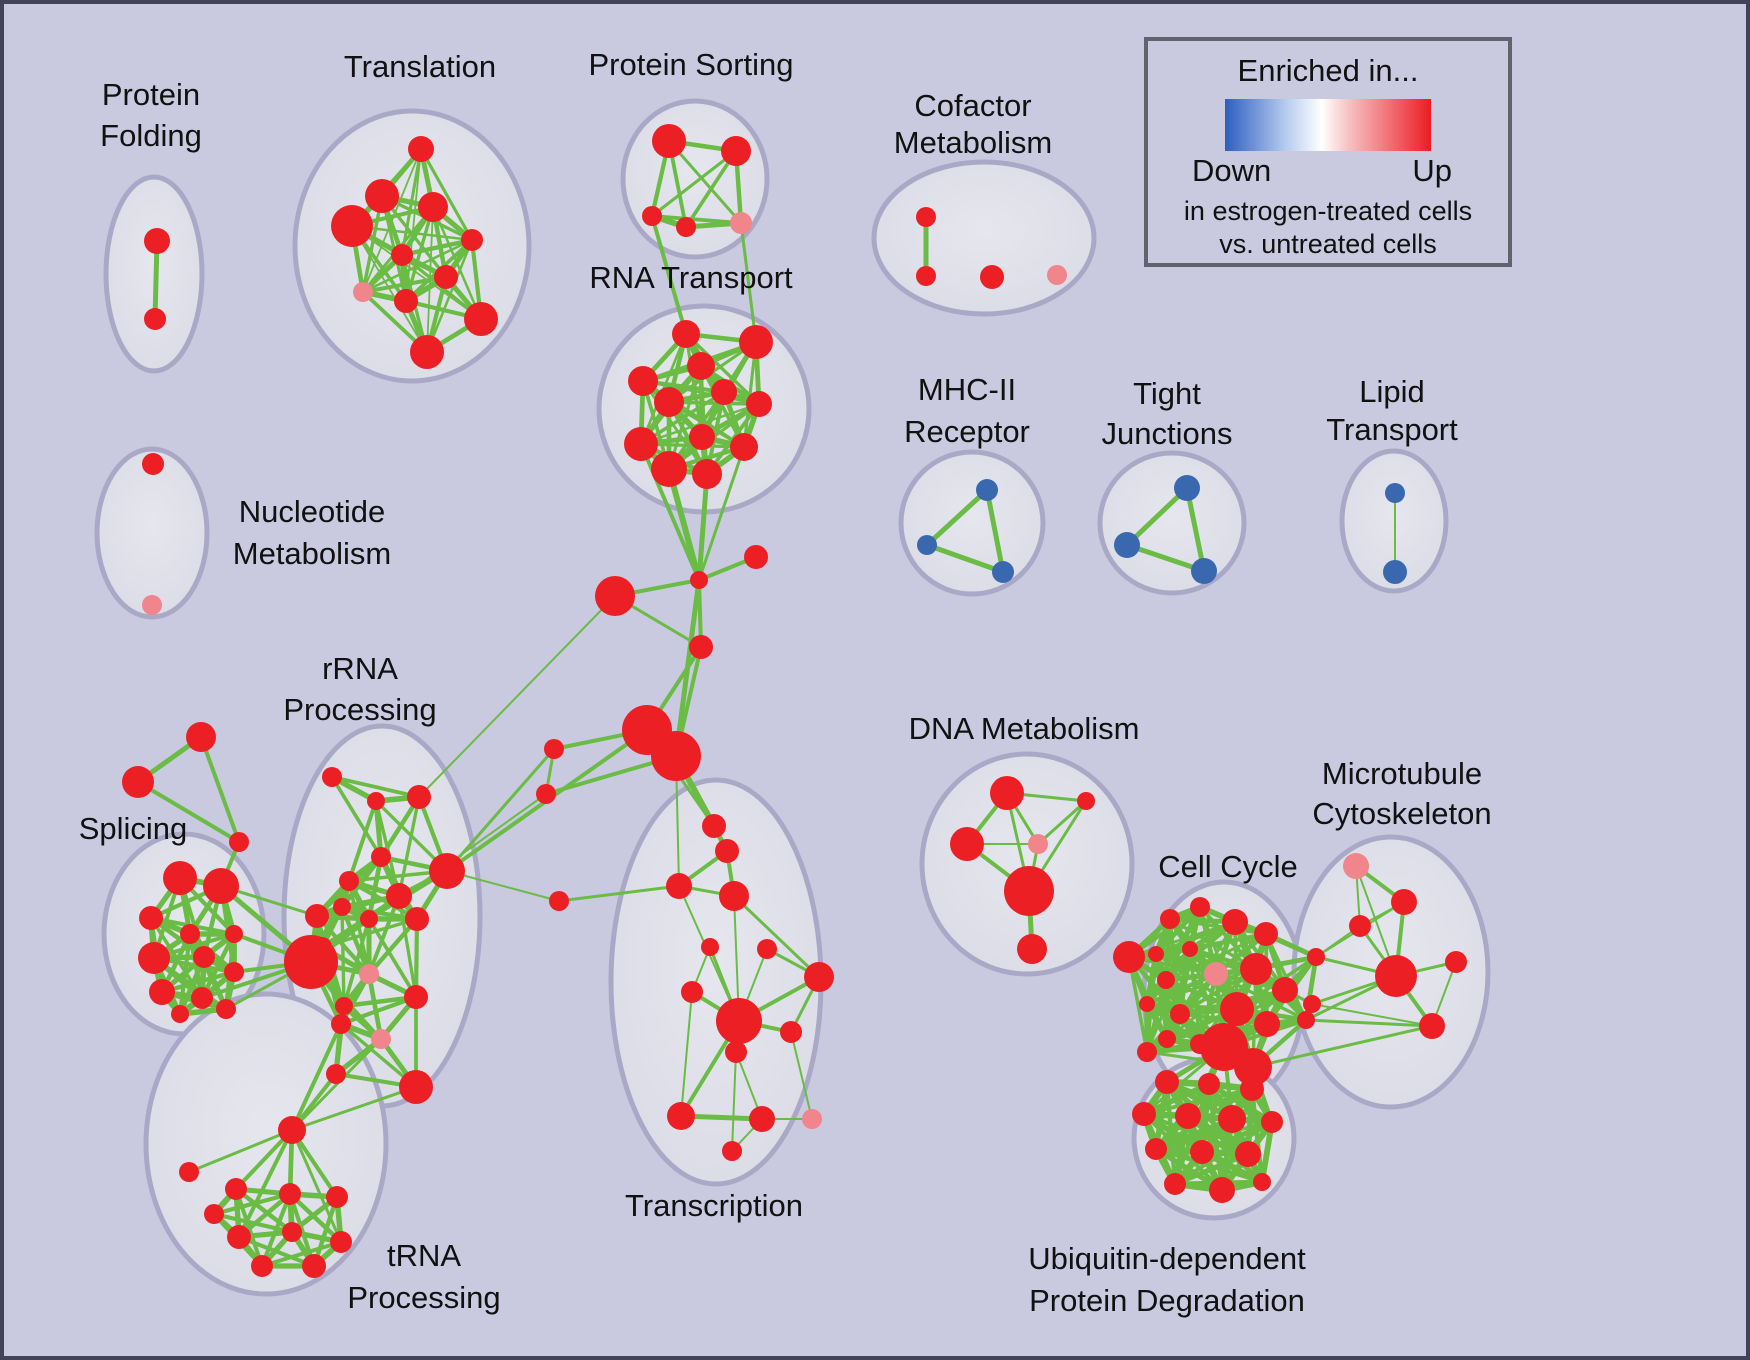 Image resolution: width=1750 pixels, height=1360 pixels. What do you see at coordinates (220, 789) in the screenshot?
I see `edge-bridge_left` at bounding box center [220, 789].